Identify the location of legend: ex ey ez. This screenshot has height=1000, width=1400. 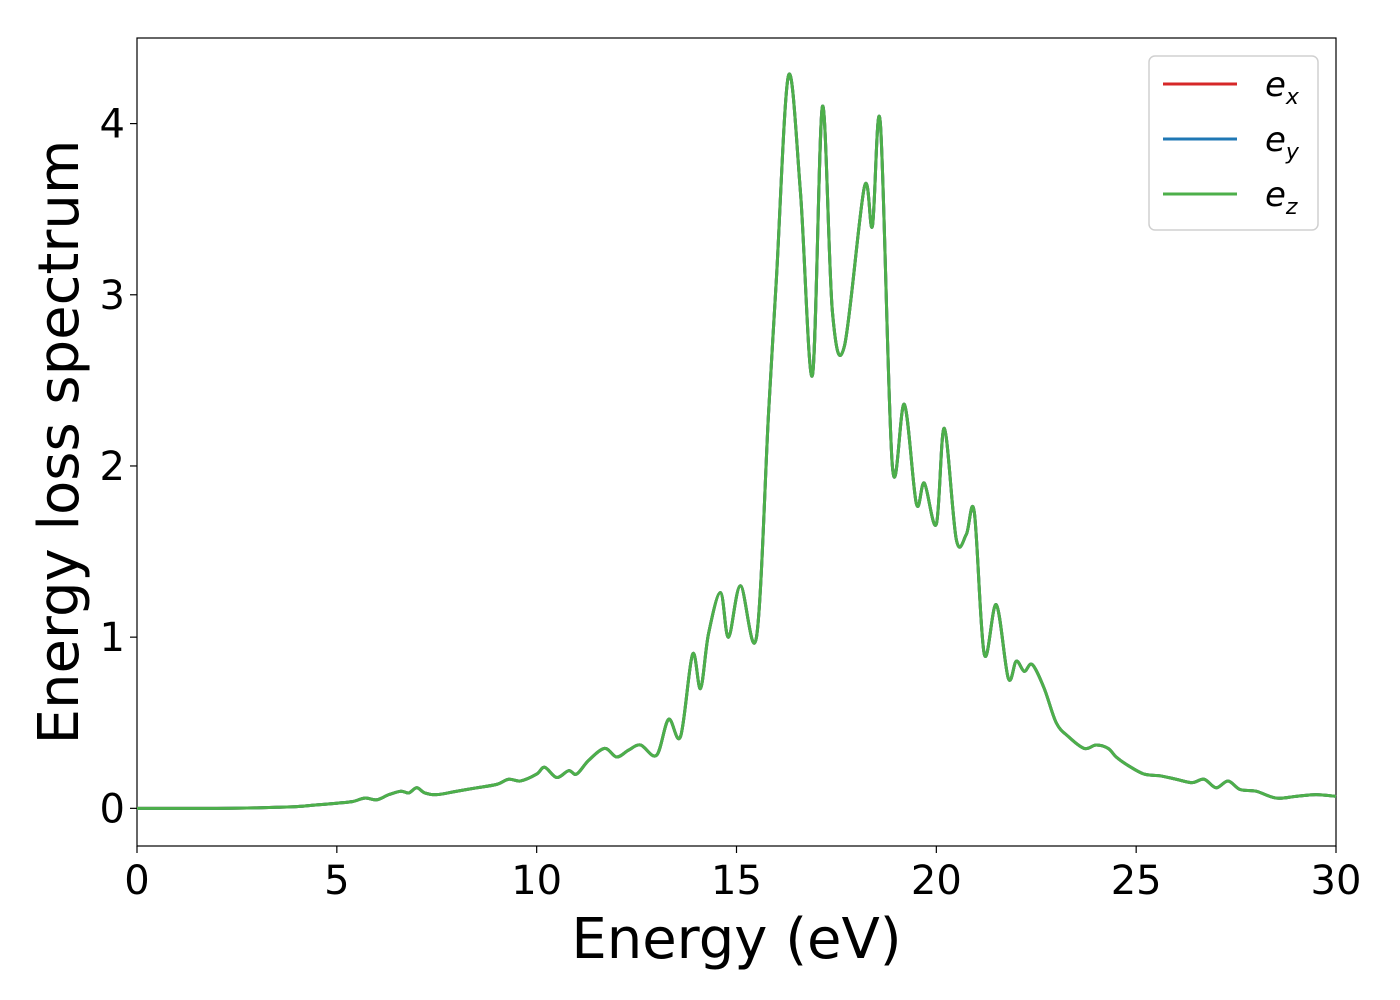
(1233, 143).